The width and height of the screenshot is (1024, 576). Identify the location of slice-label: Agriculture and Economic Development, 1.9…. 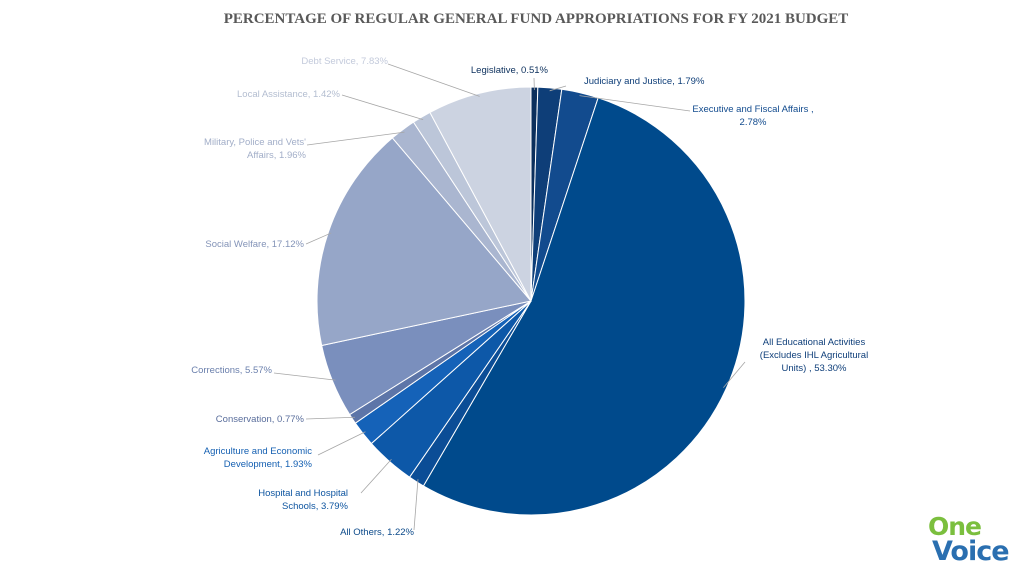
(258, 458).